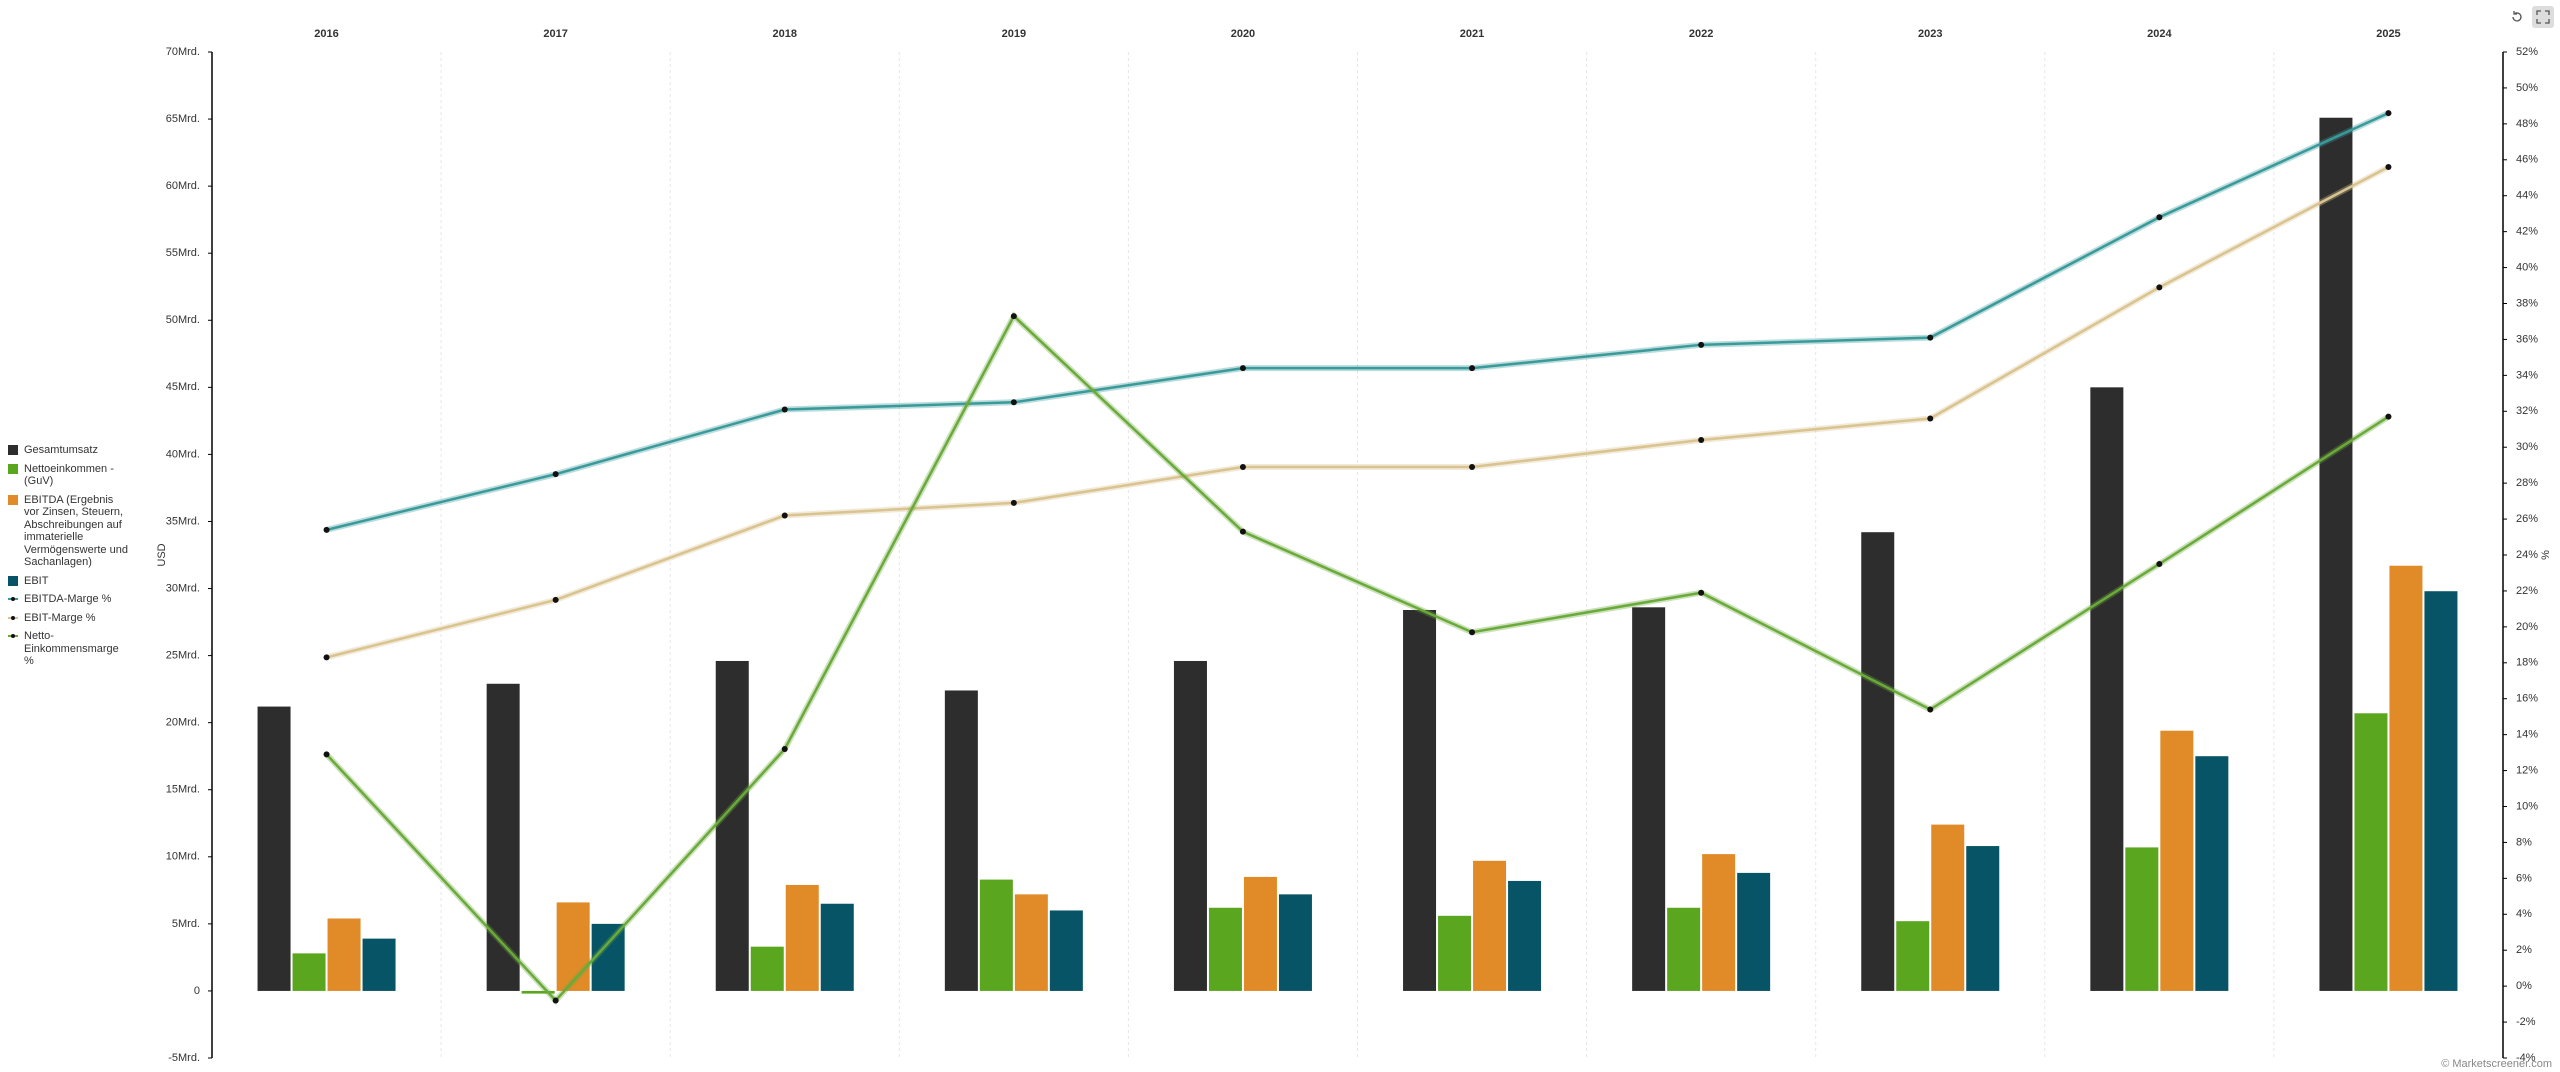 The height and width of the screenshot is (1072, 2560). Describe the element at coordinates (183, 52) in the screenshot. I see `y-tick-label: 70Mrd.` at that location.